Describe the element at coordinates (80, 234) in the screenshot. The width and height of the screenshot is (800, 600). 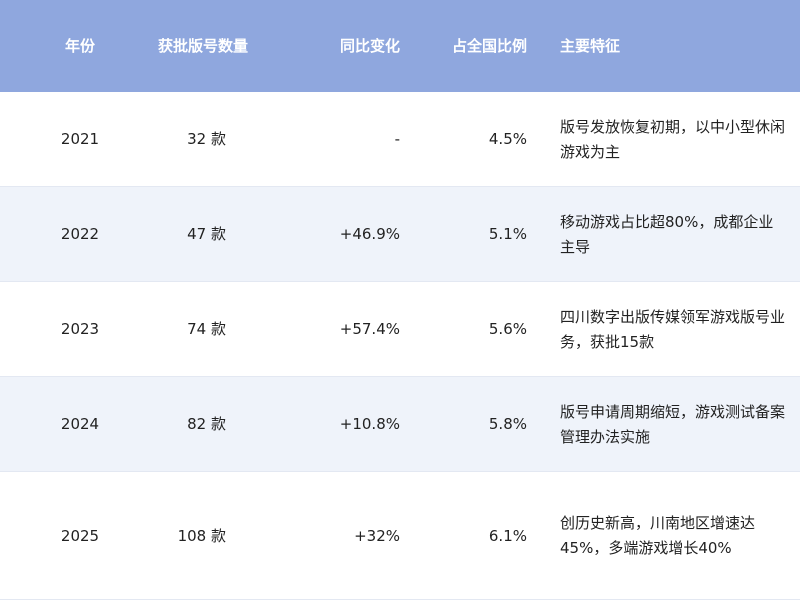
I see `table-cell: 2022` at that location.